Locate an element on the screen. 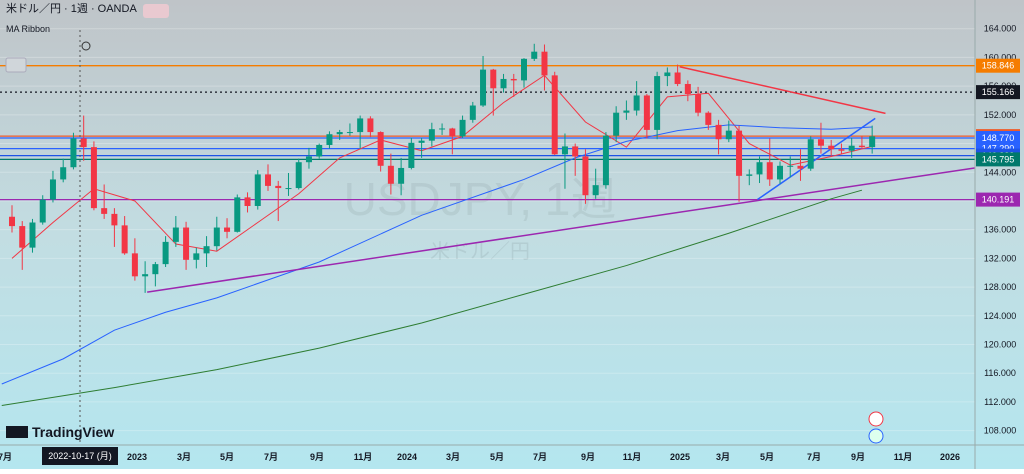 This screenshot has height=474, width=1024. y-tick-label: 132.000 is located at coordinates (1000, 258).